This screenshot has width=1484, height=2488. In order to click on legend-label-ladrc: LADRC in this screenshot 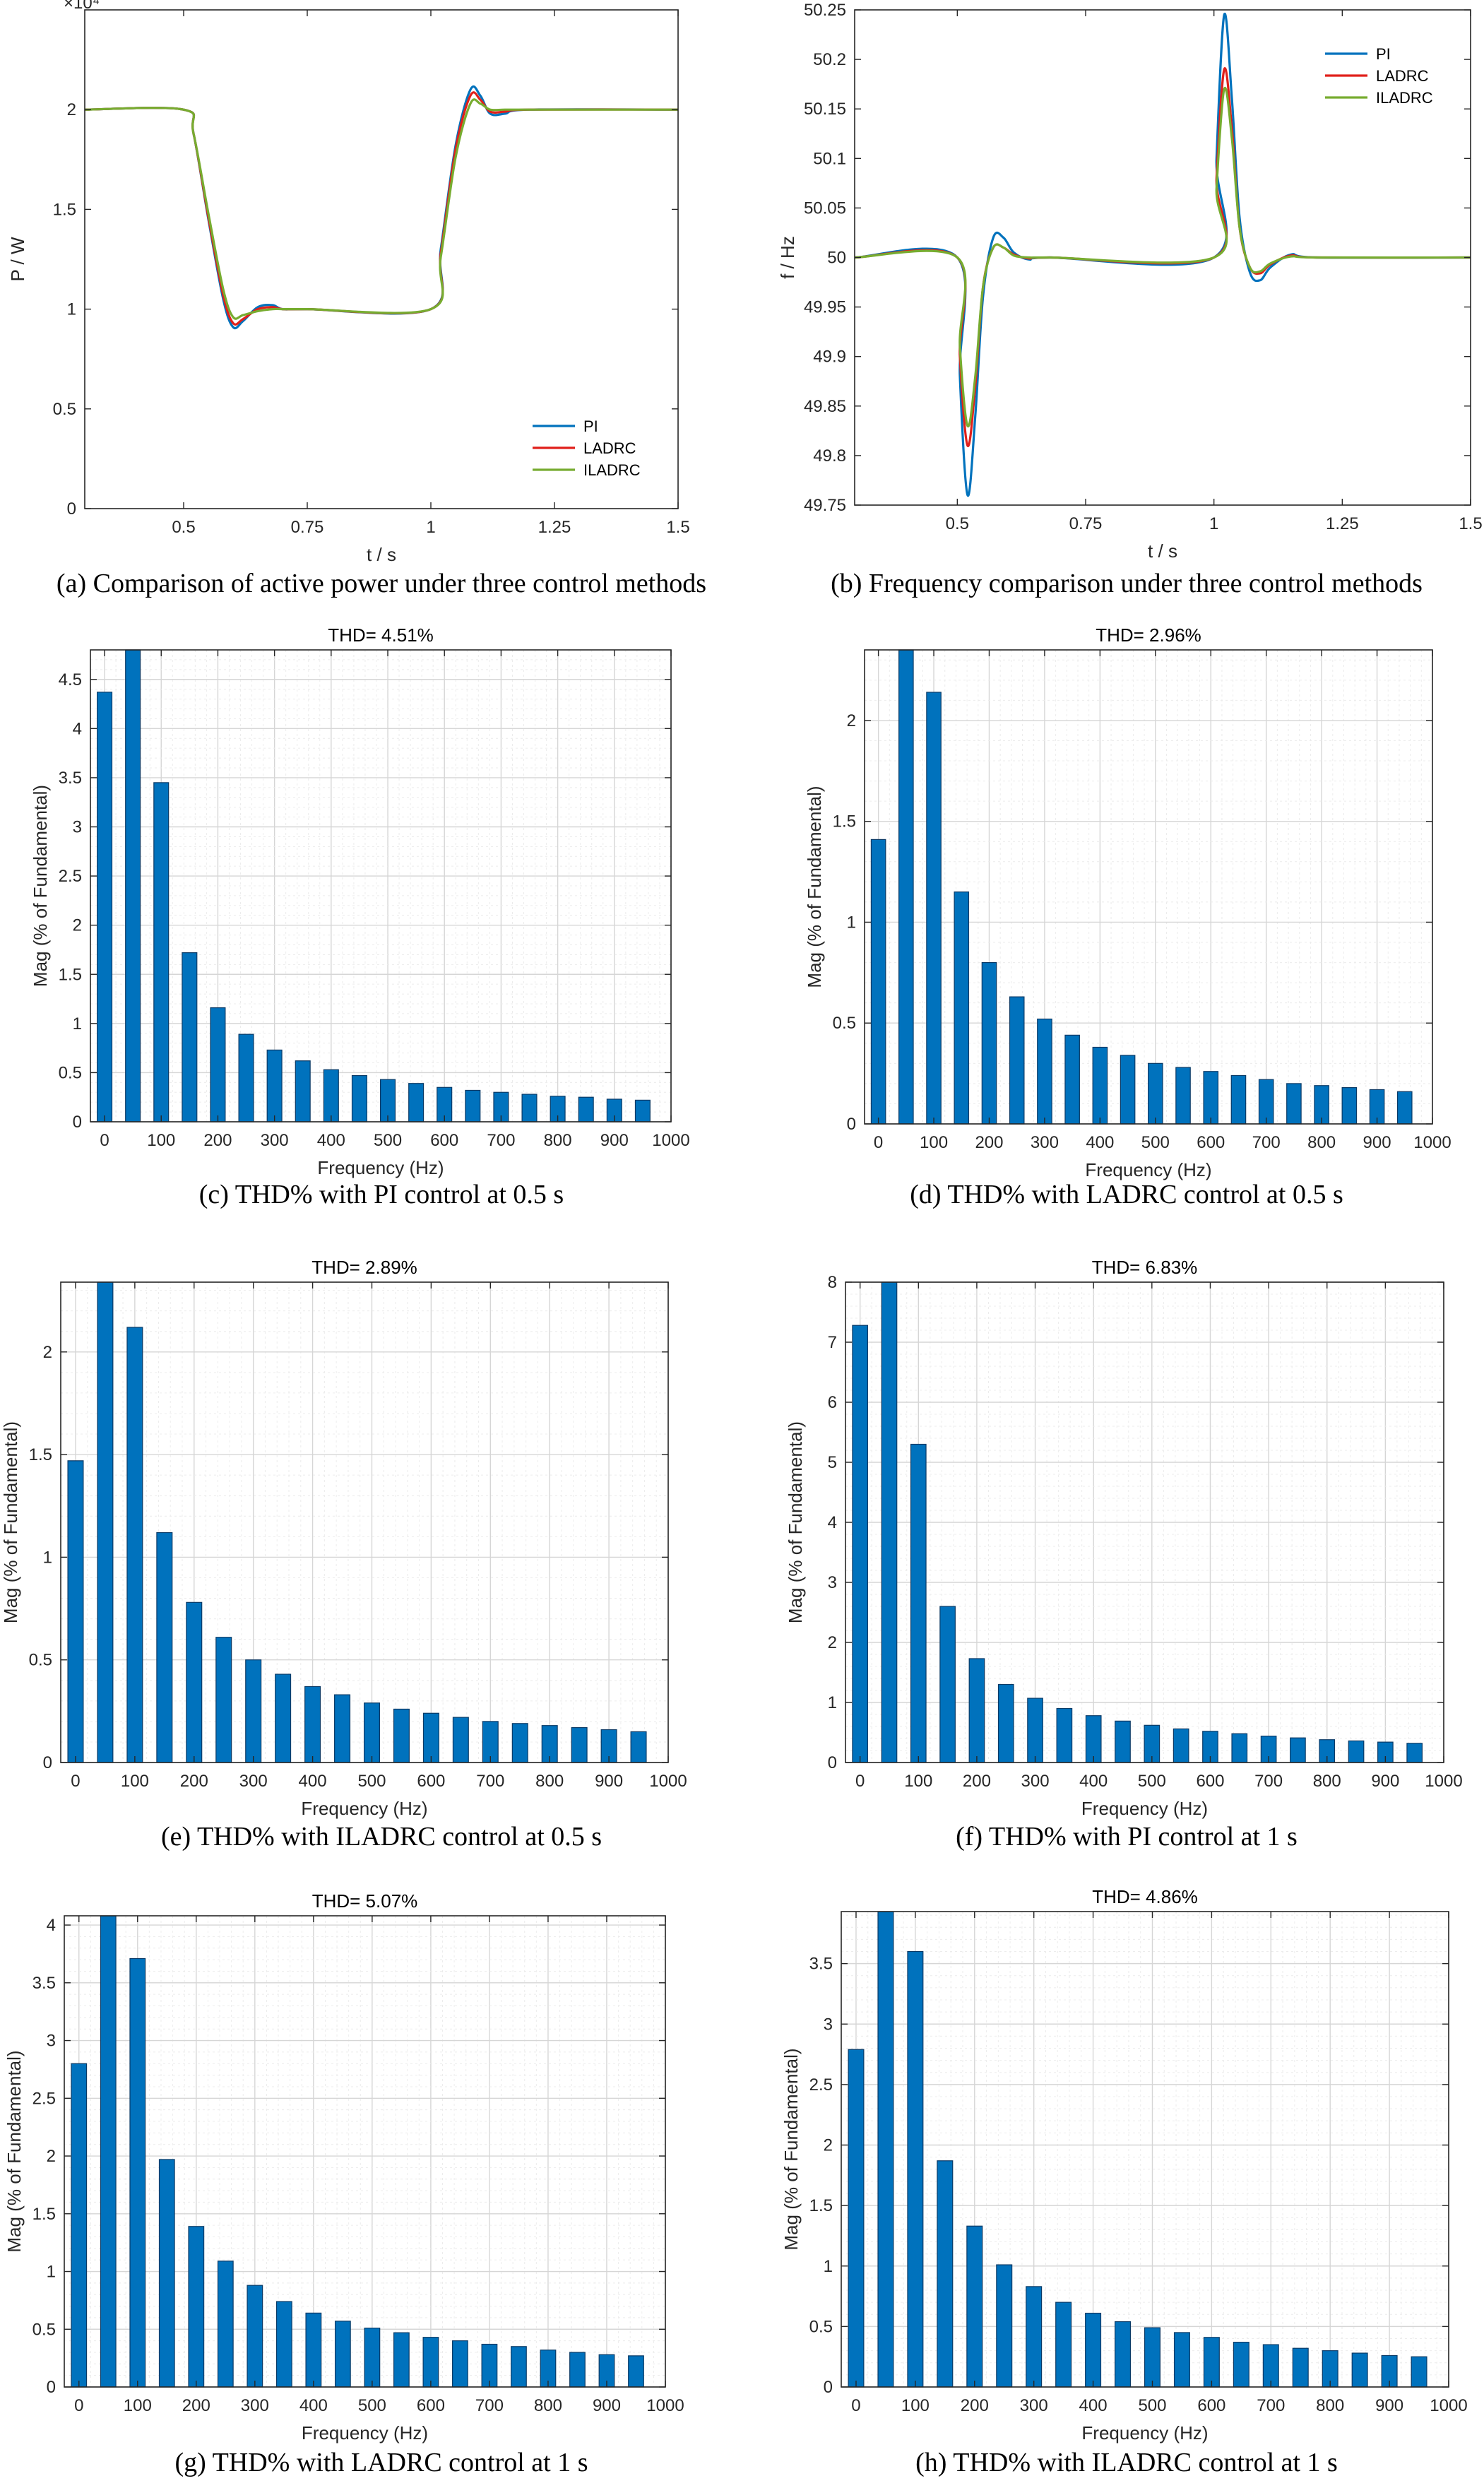, I will do `click(609, 448)`.